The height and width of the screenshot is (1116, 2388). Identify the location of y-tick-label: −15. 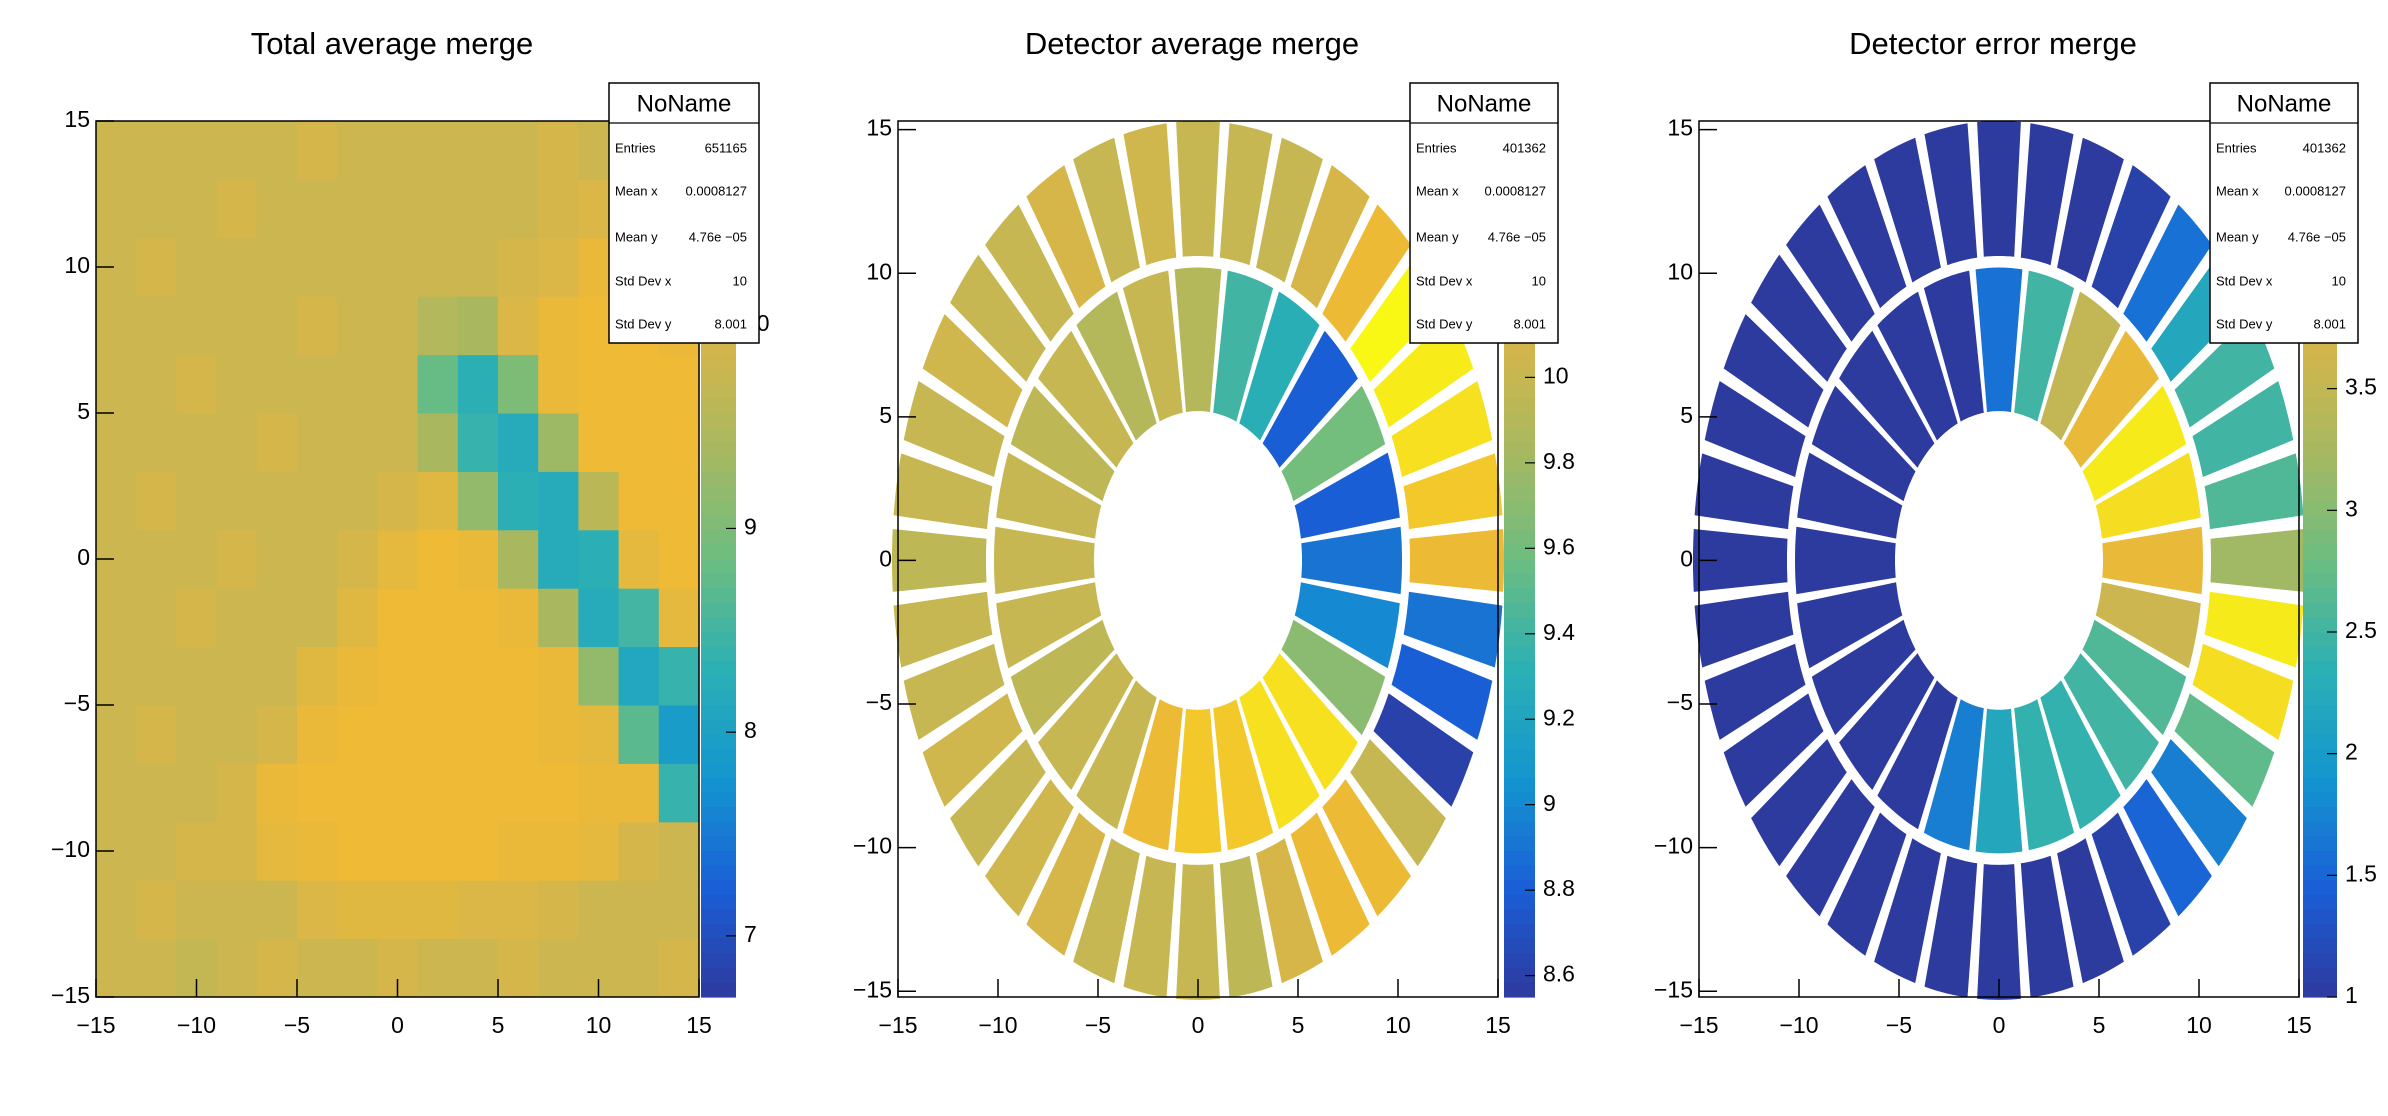
(1673, 989).